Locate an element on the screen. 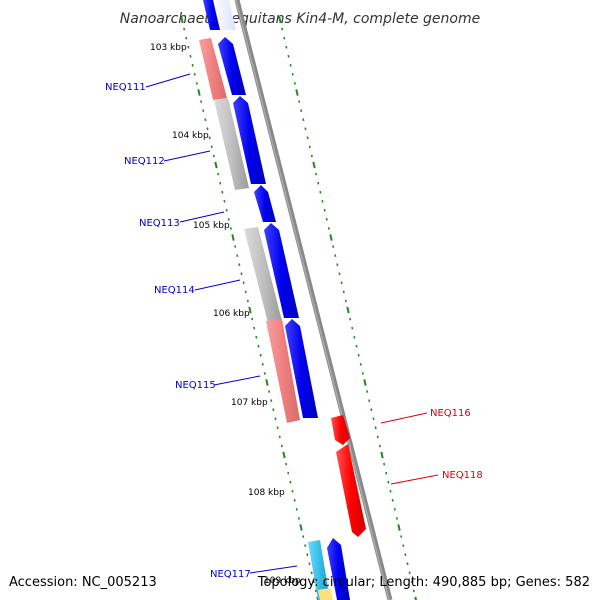  label-line-neq118 is located at coordinates (414, 479).